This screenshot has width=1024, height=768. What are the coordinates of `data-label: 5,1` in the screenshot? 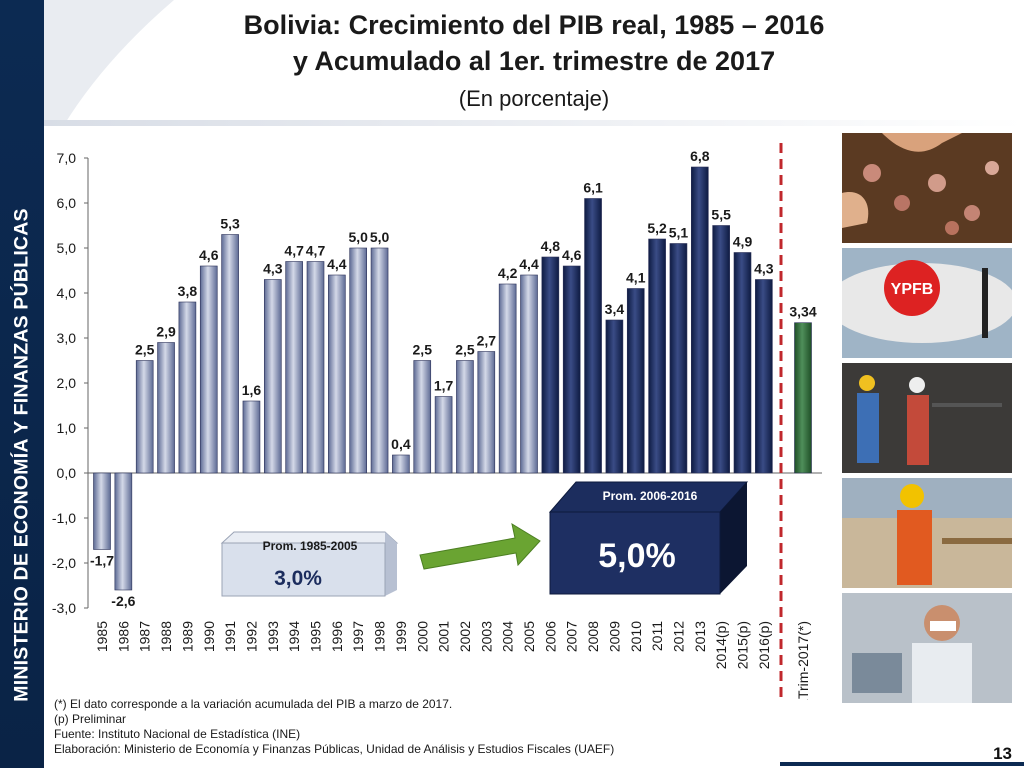 It's located at (679, 233).